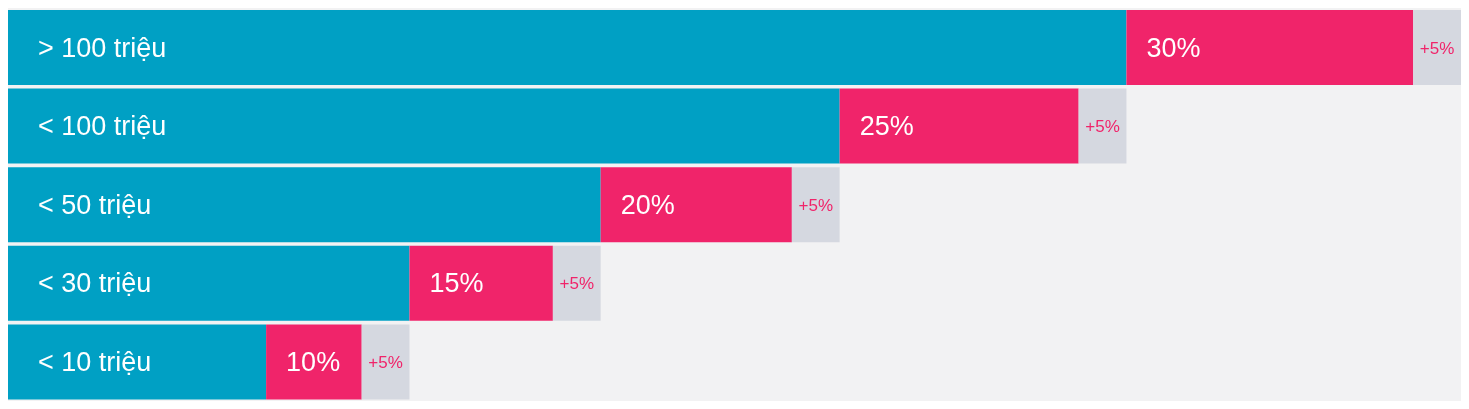 The width and height of the screenshot is (1469, 409). I want to click on y-tick-label: < 50 triệu, so click(95, 204).